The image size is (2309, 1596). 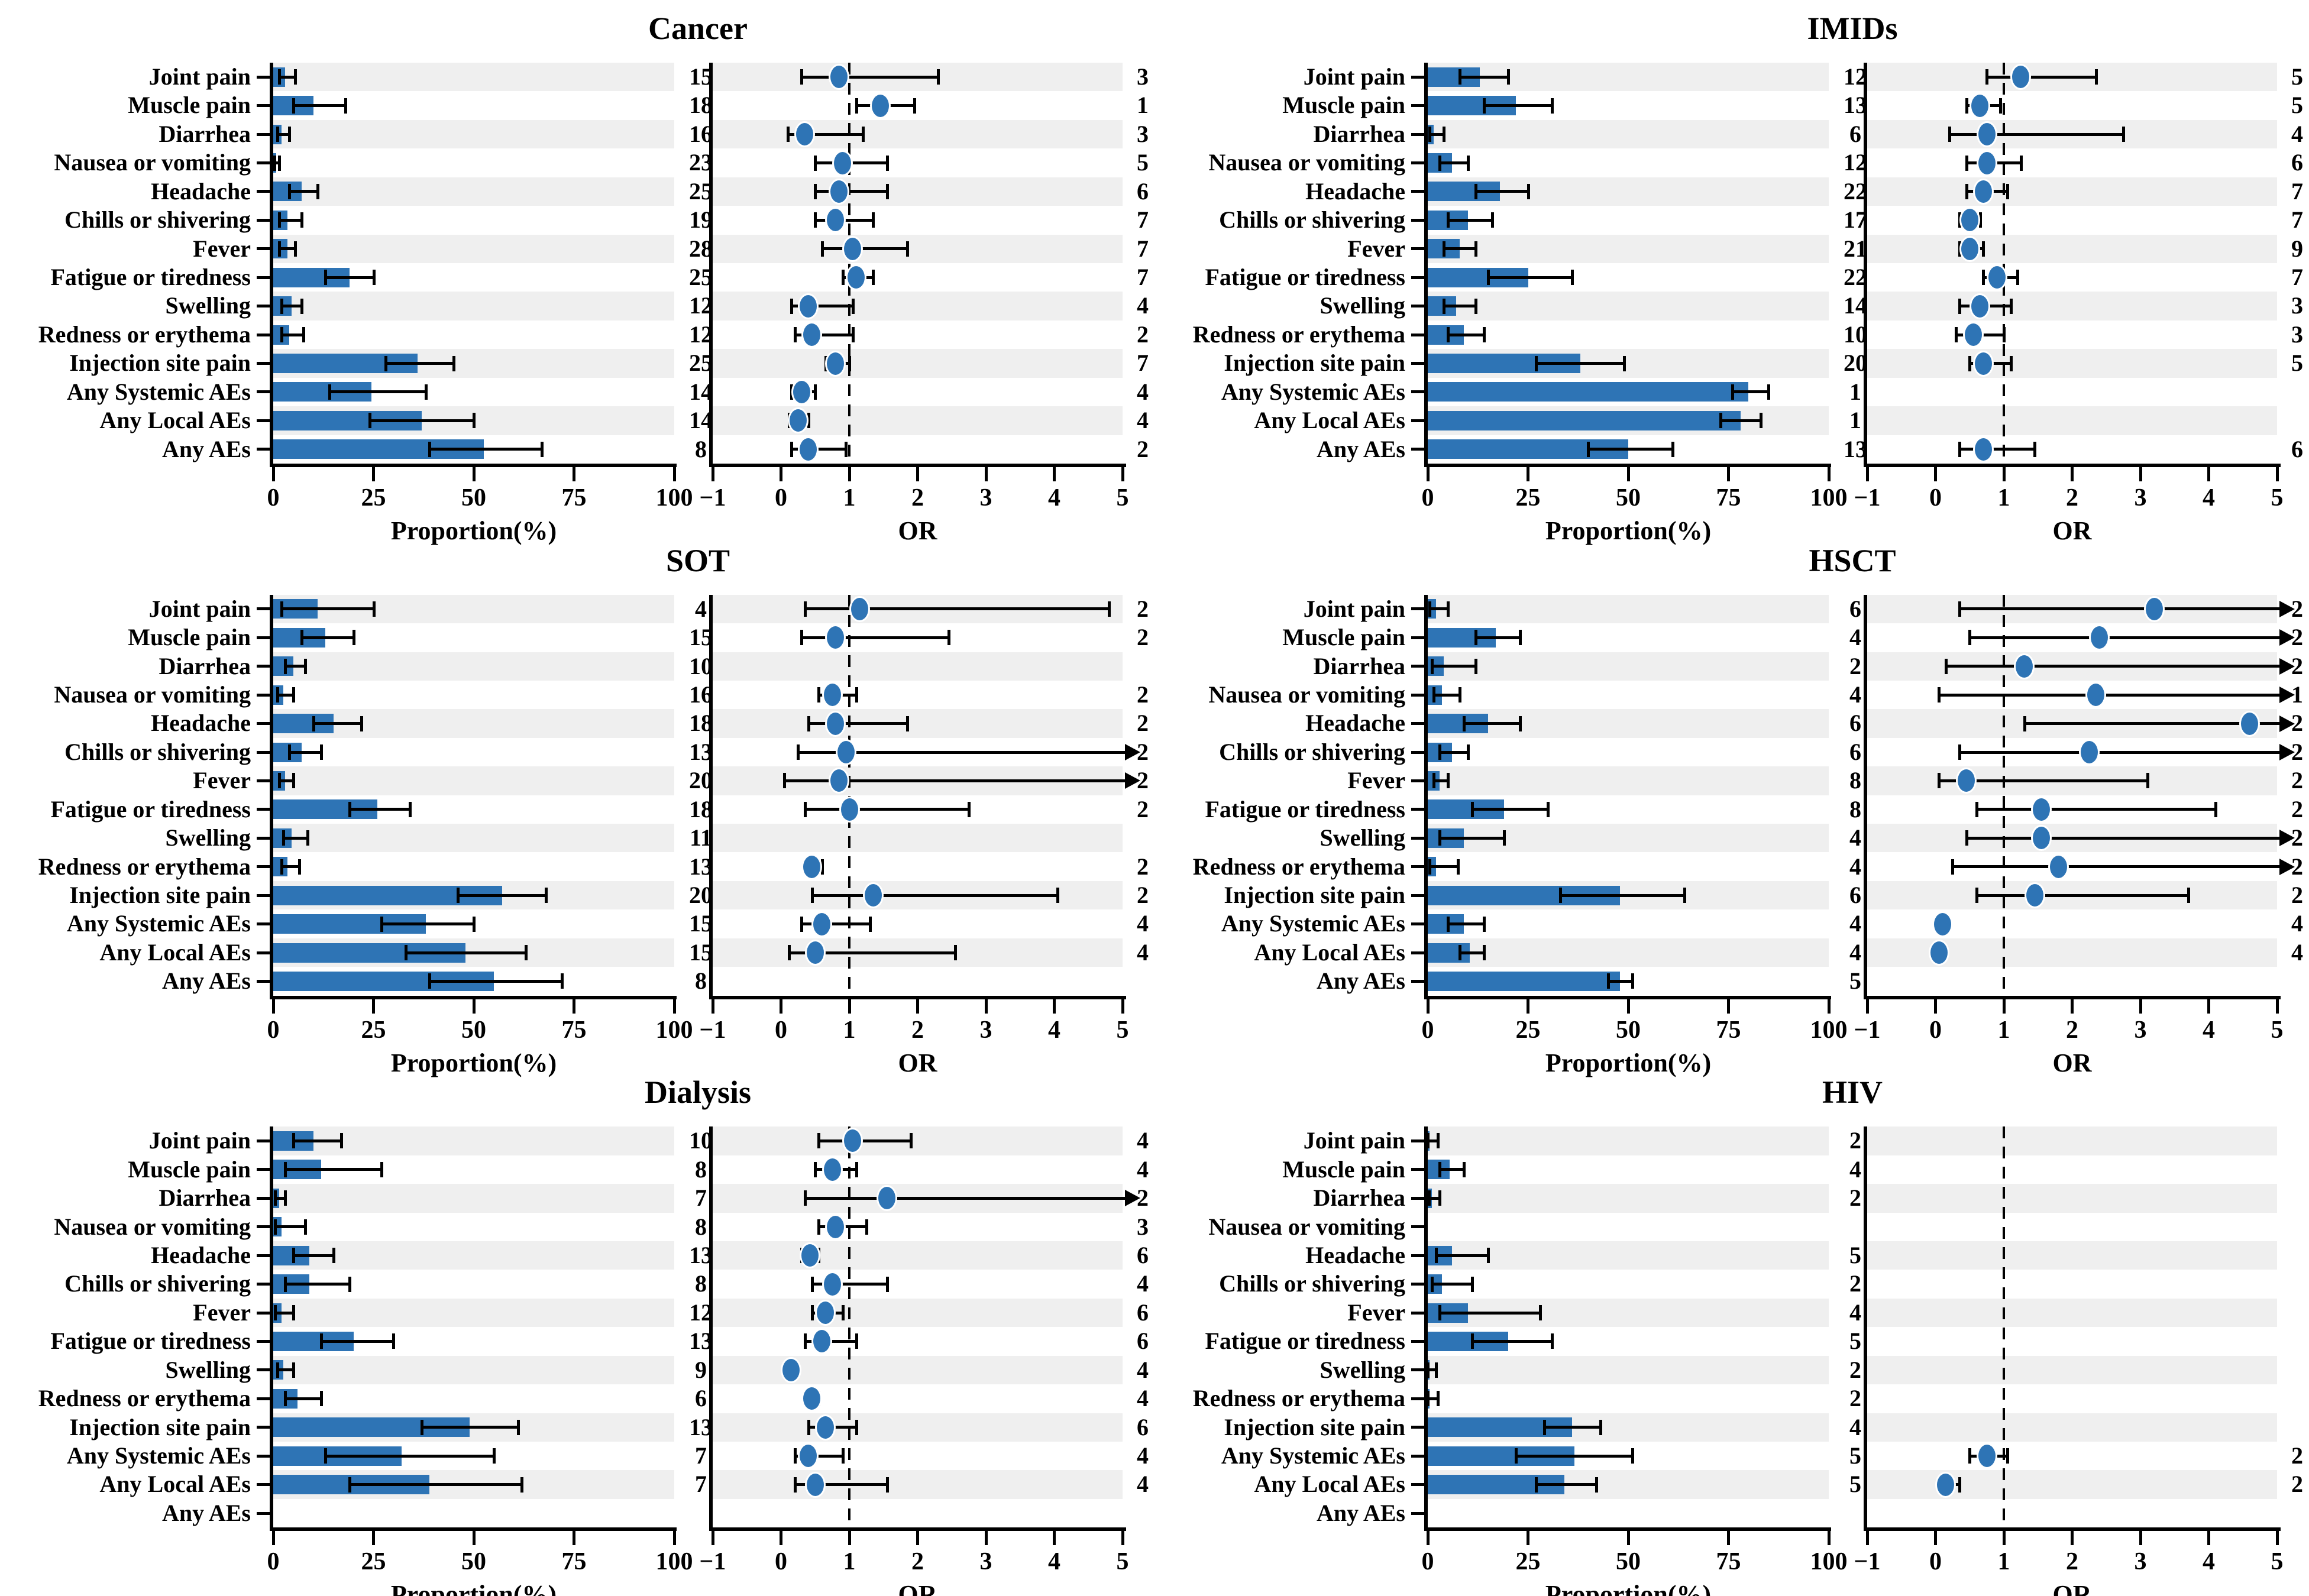 What do you see at coordinates (2072, 1588) in the screenshot?
I see `or-axis-label: OR` at bounding box center [2072, 1588].